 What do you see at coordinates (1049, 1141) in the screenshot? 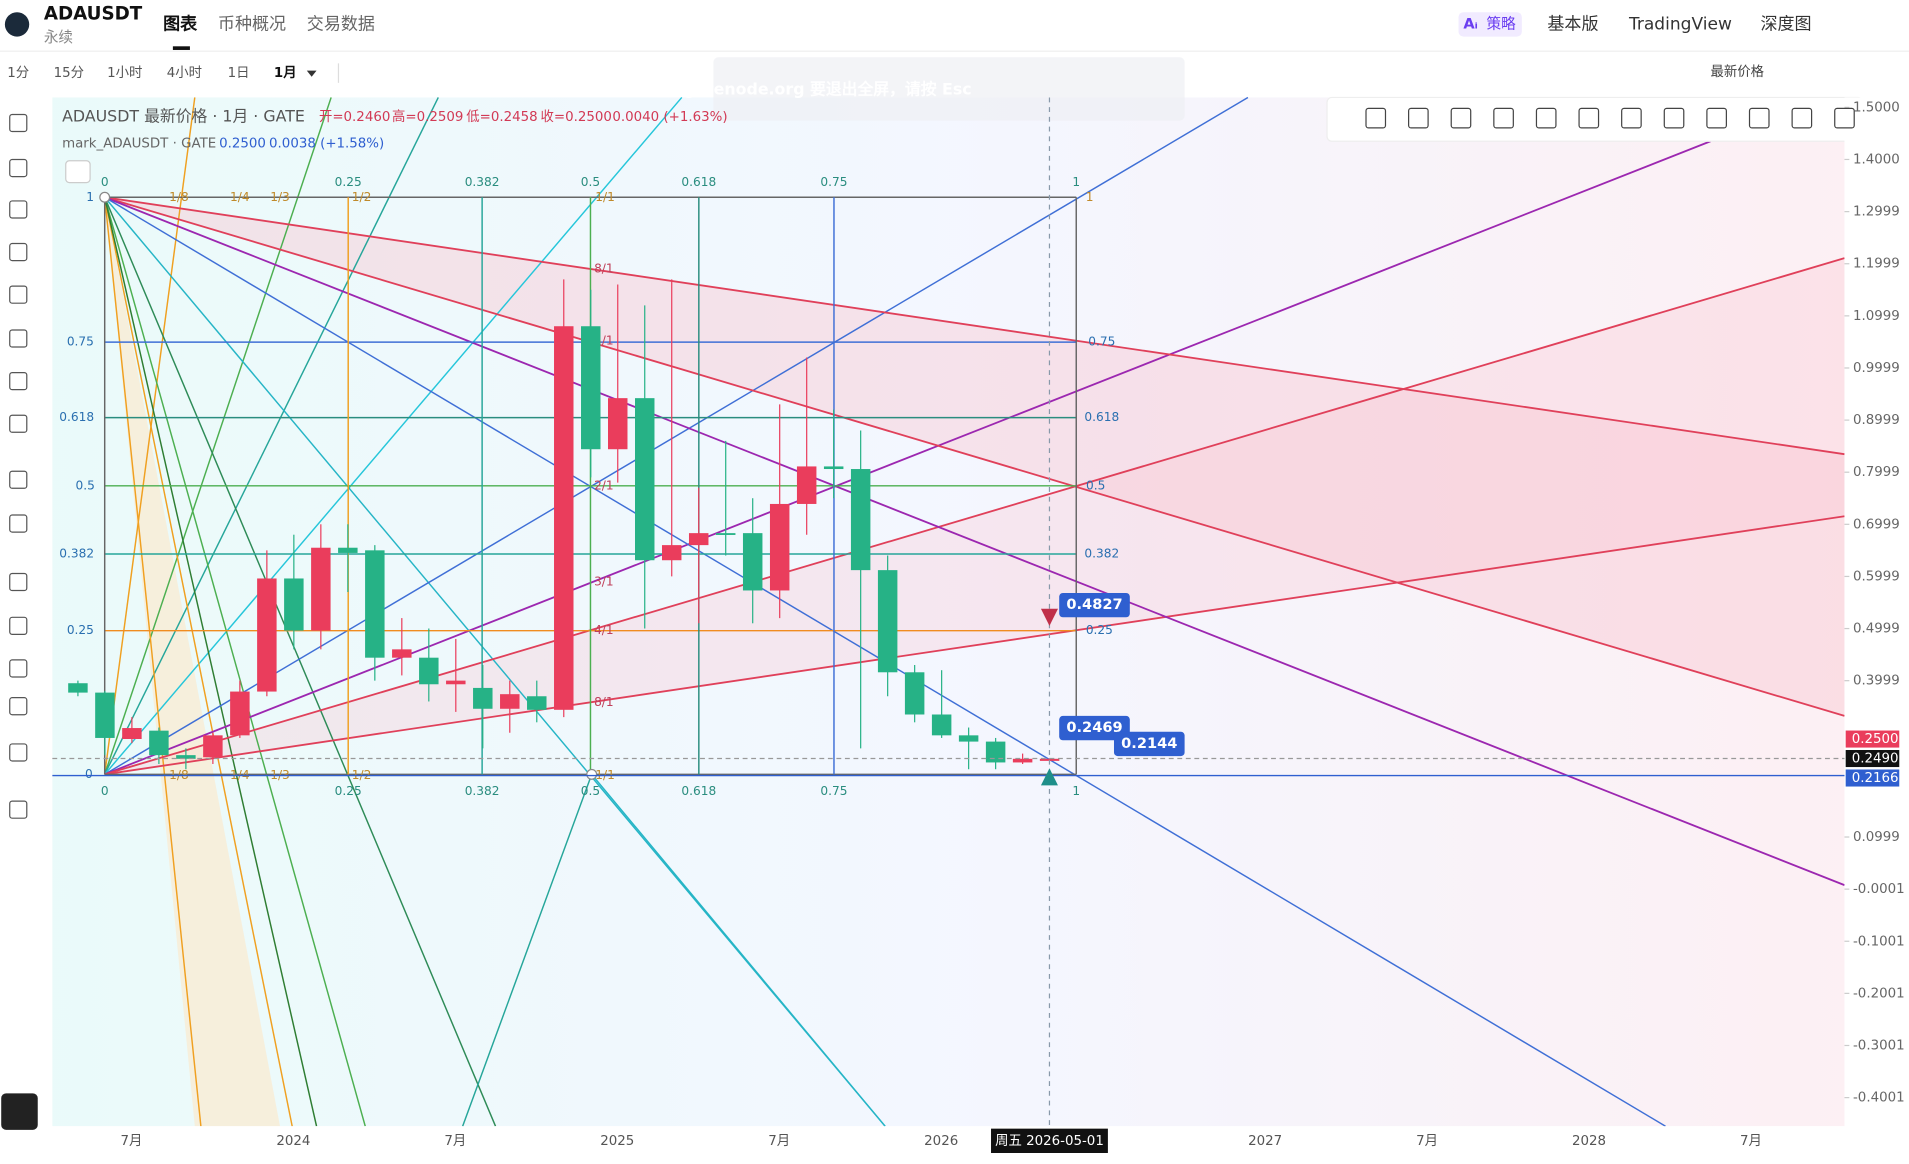
I see `crosshair-date: 周五 2026-05-01` at bounding box center [1049, 1141].